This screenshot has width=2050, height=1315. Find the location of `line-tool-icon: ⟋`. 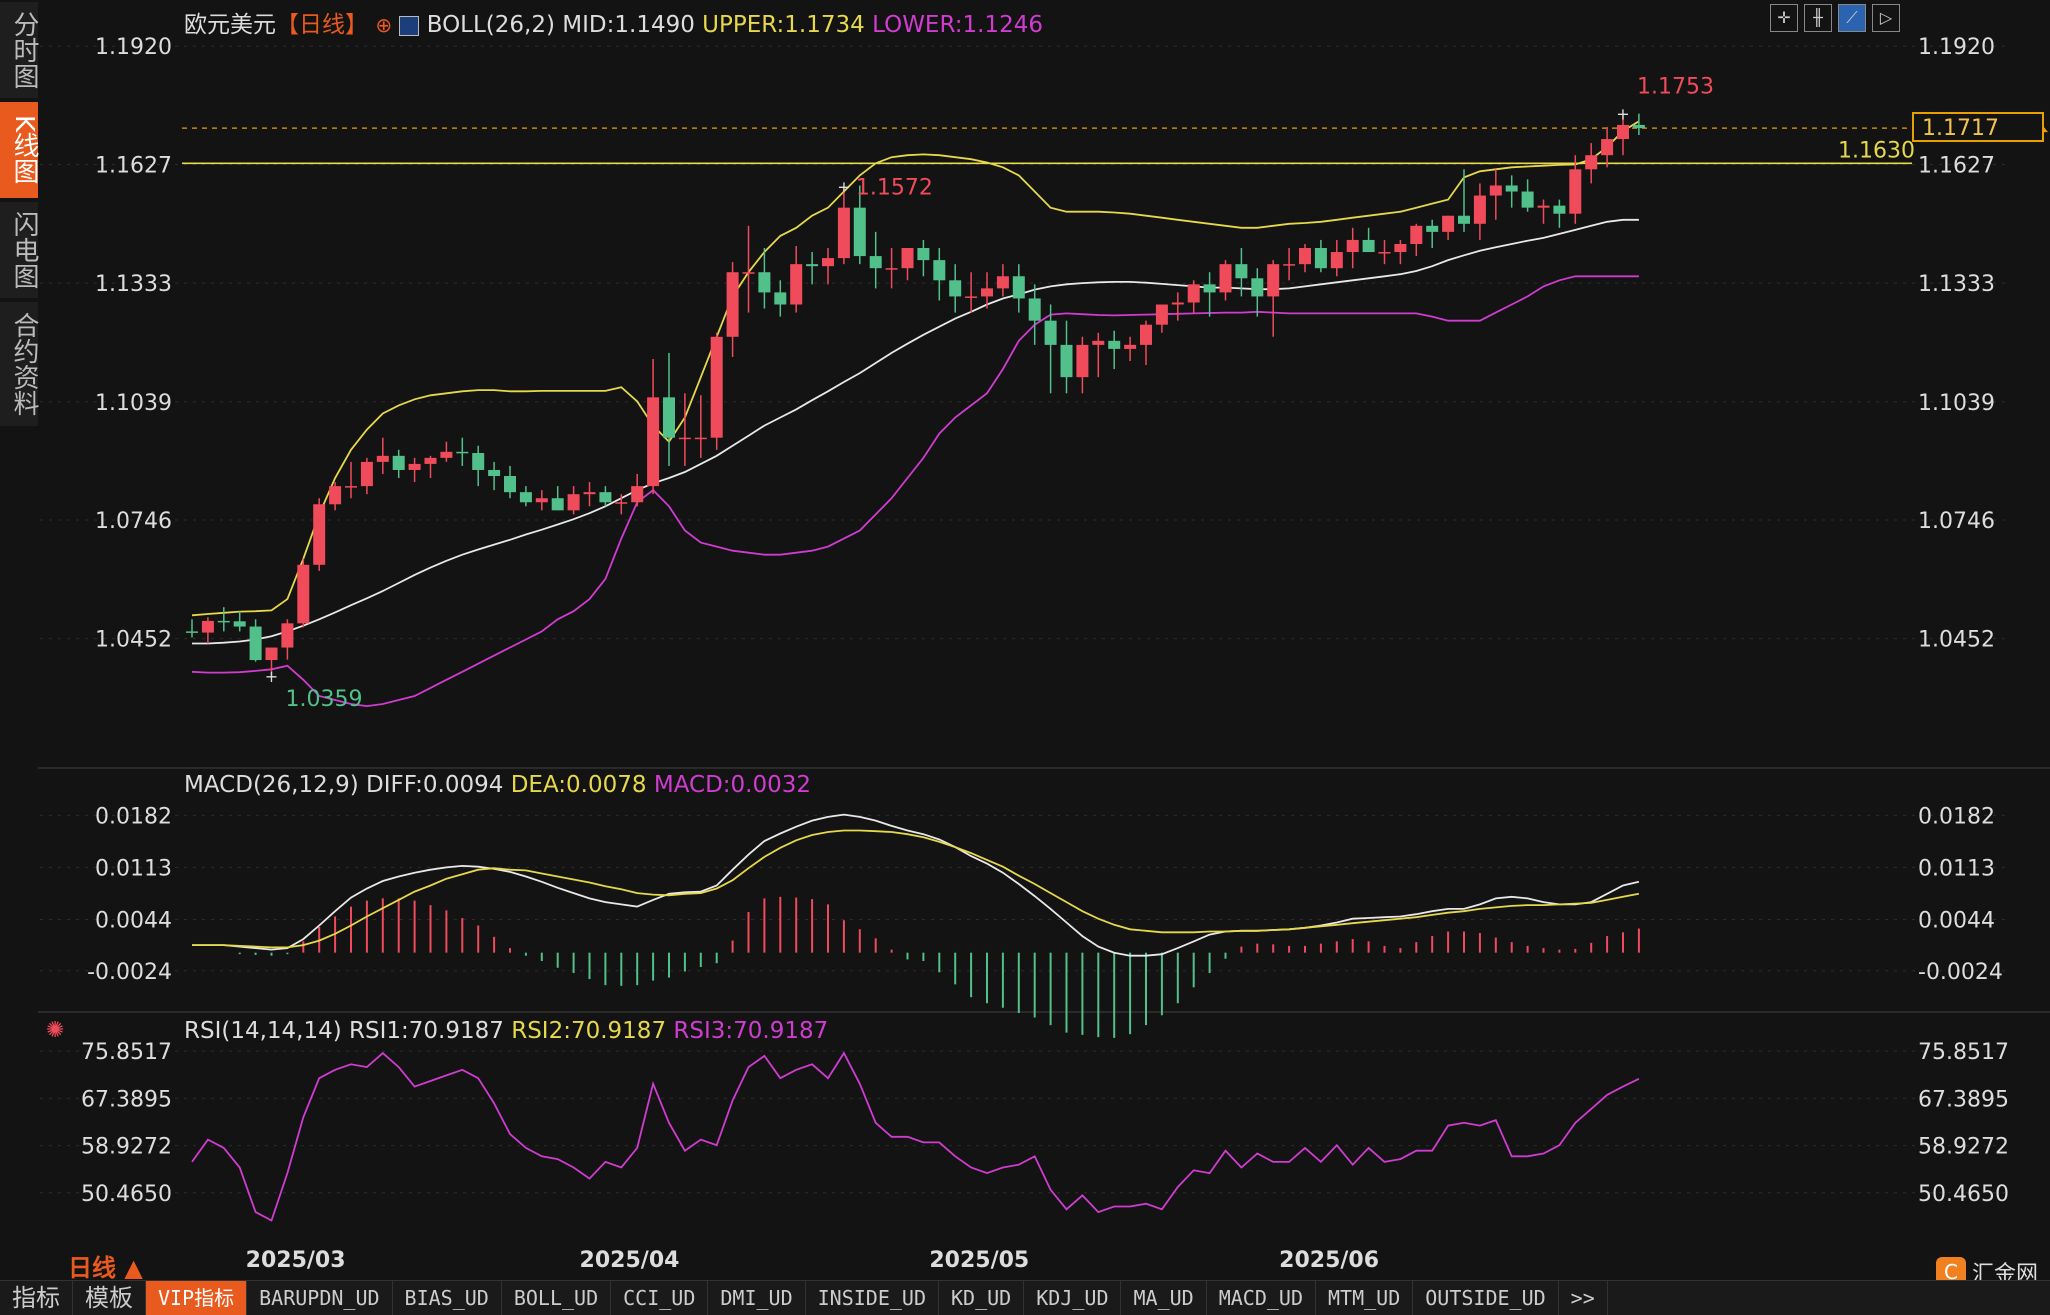

line-tool-icon: ⟋ is located at coordinates (1852, 18).